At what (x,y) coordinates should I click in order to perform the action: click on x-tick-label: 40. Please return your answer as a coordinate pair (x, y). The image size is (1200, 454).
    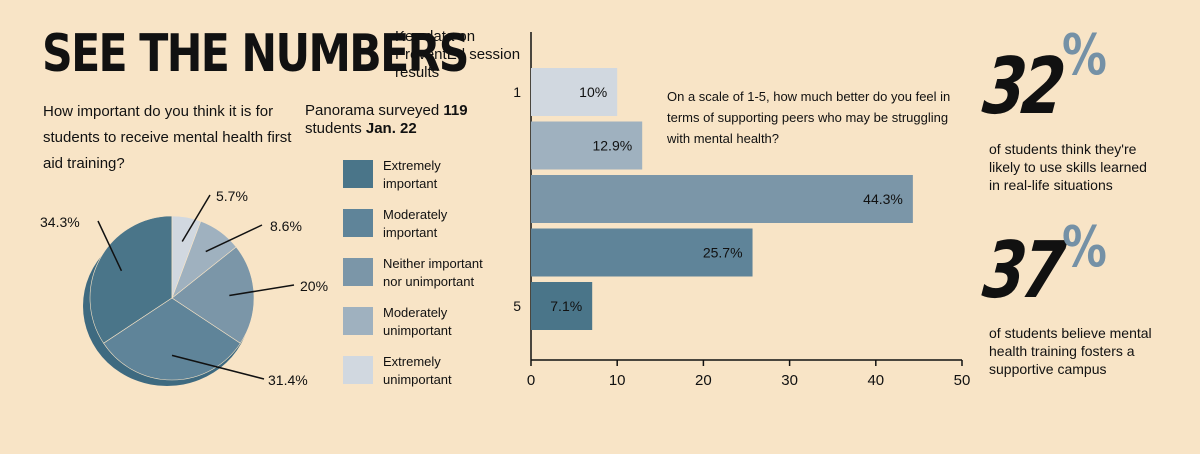
    Looking at the image, I should click on (875, 380).